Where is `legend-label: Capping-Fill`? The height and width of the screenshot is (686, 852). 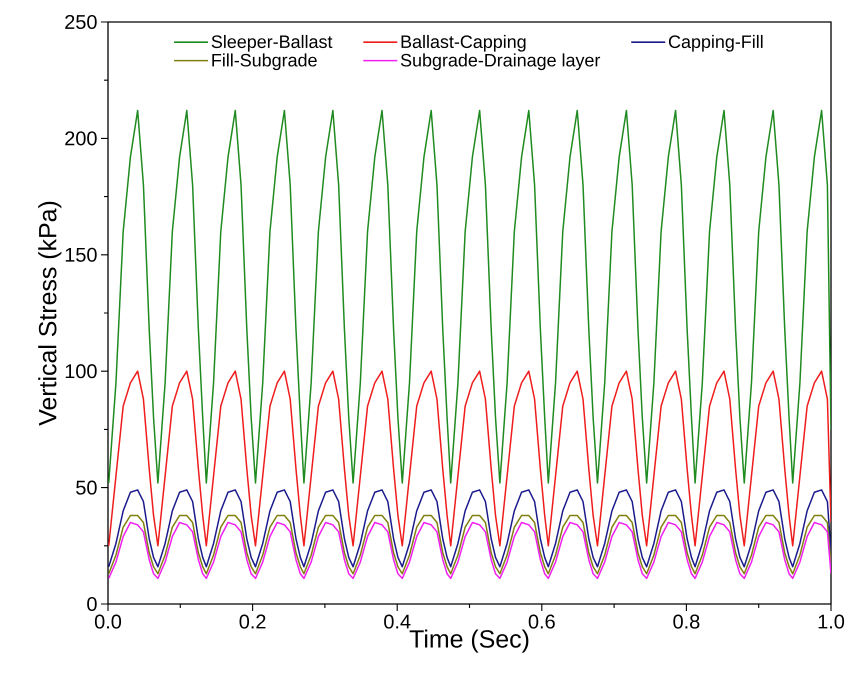
legend-label: Capping-Fill is located at coordinates (715, 43).